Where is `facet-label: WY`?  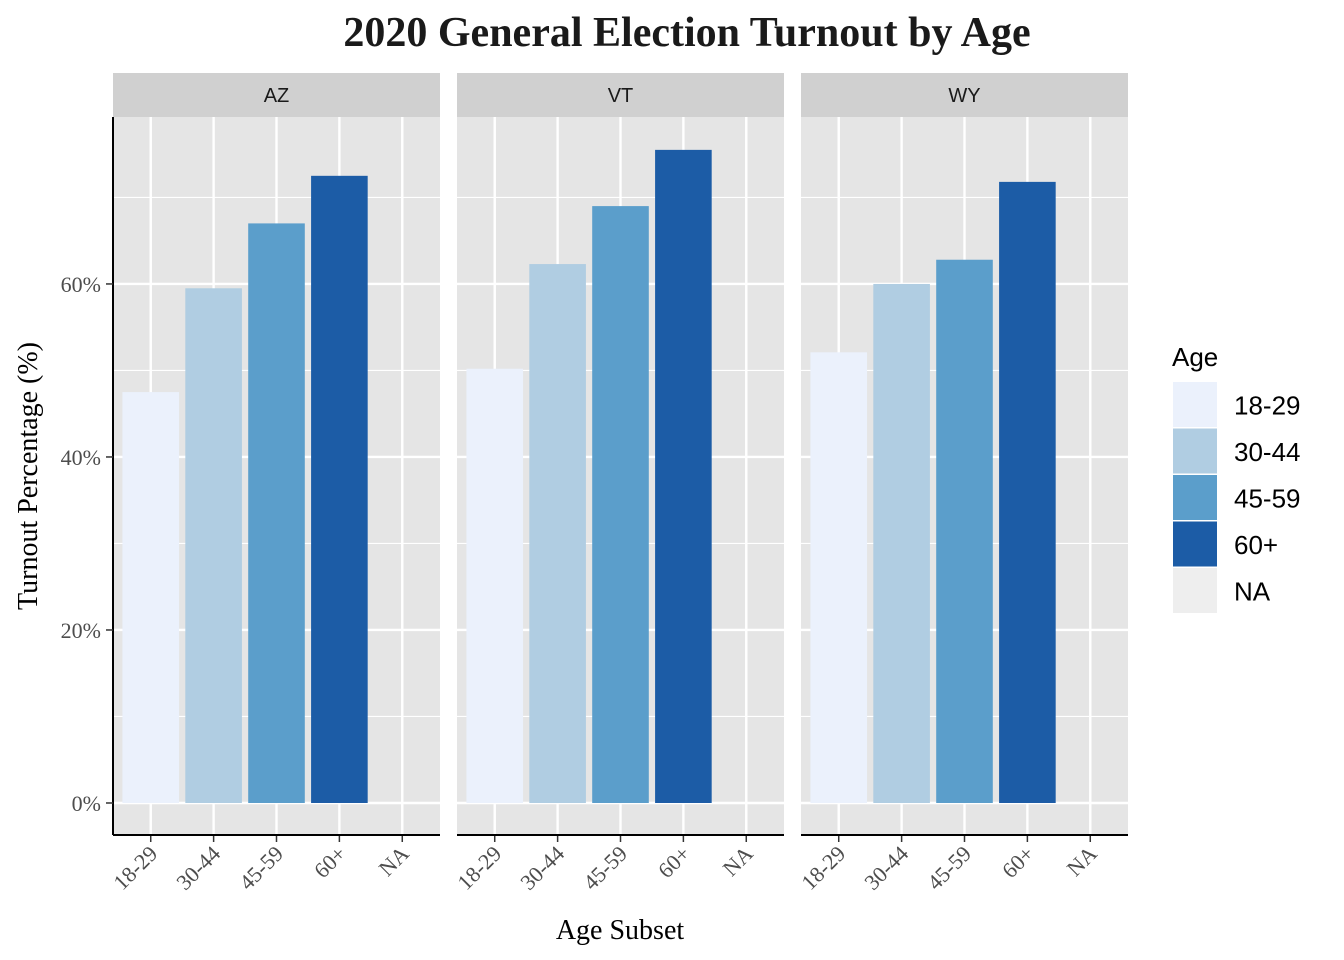
facet-label: WY is located at coordinates (964, 96).